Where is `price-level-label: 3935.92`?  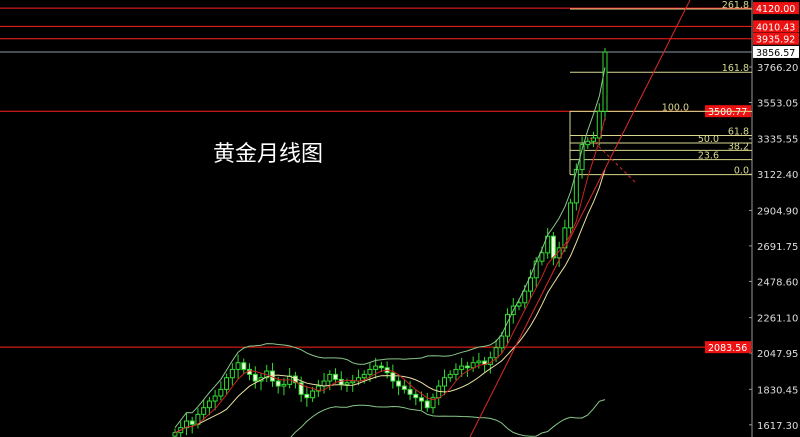
price-level-label: 3935.92 is located at coordinates (775, 40).